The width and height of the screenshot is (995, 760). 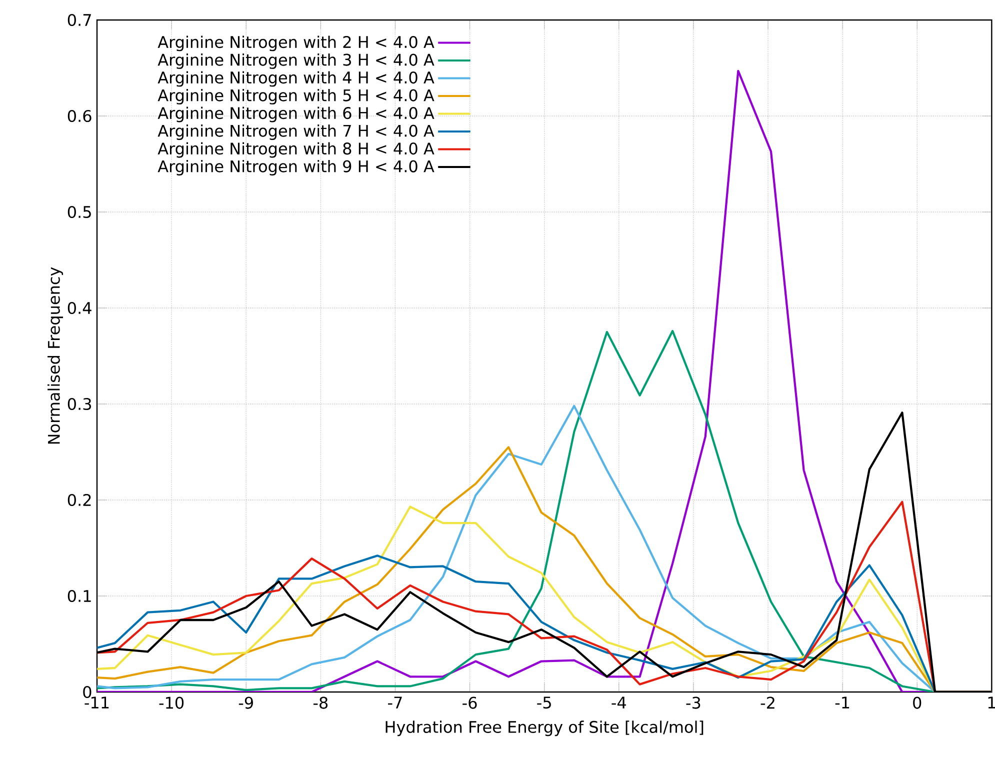 I want to click on legend-label: Arginine Nitrogen with 2 H < 4.0 A, so click(x=296, y=44).